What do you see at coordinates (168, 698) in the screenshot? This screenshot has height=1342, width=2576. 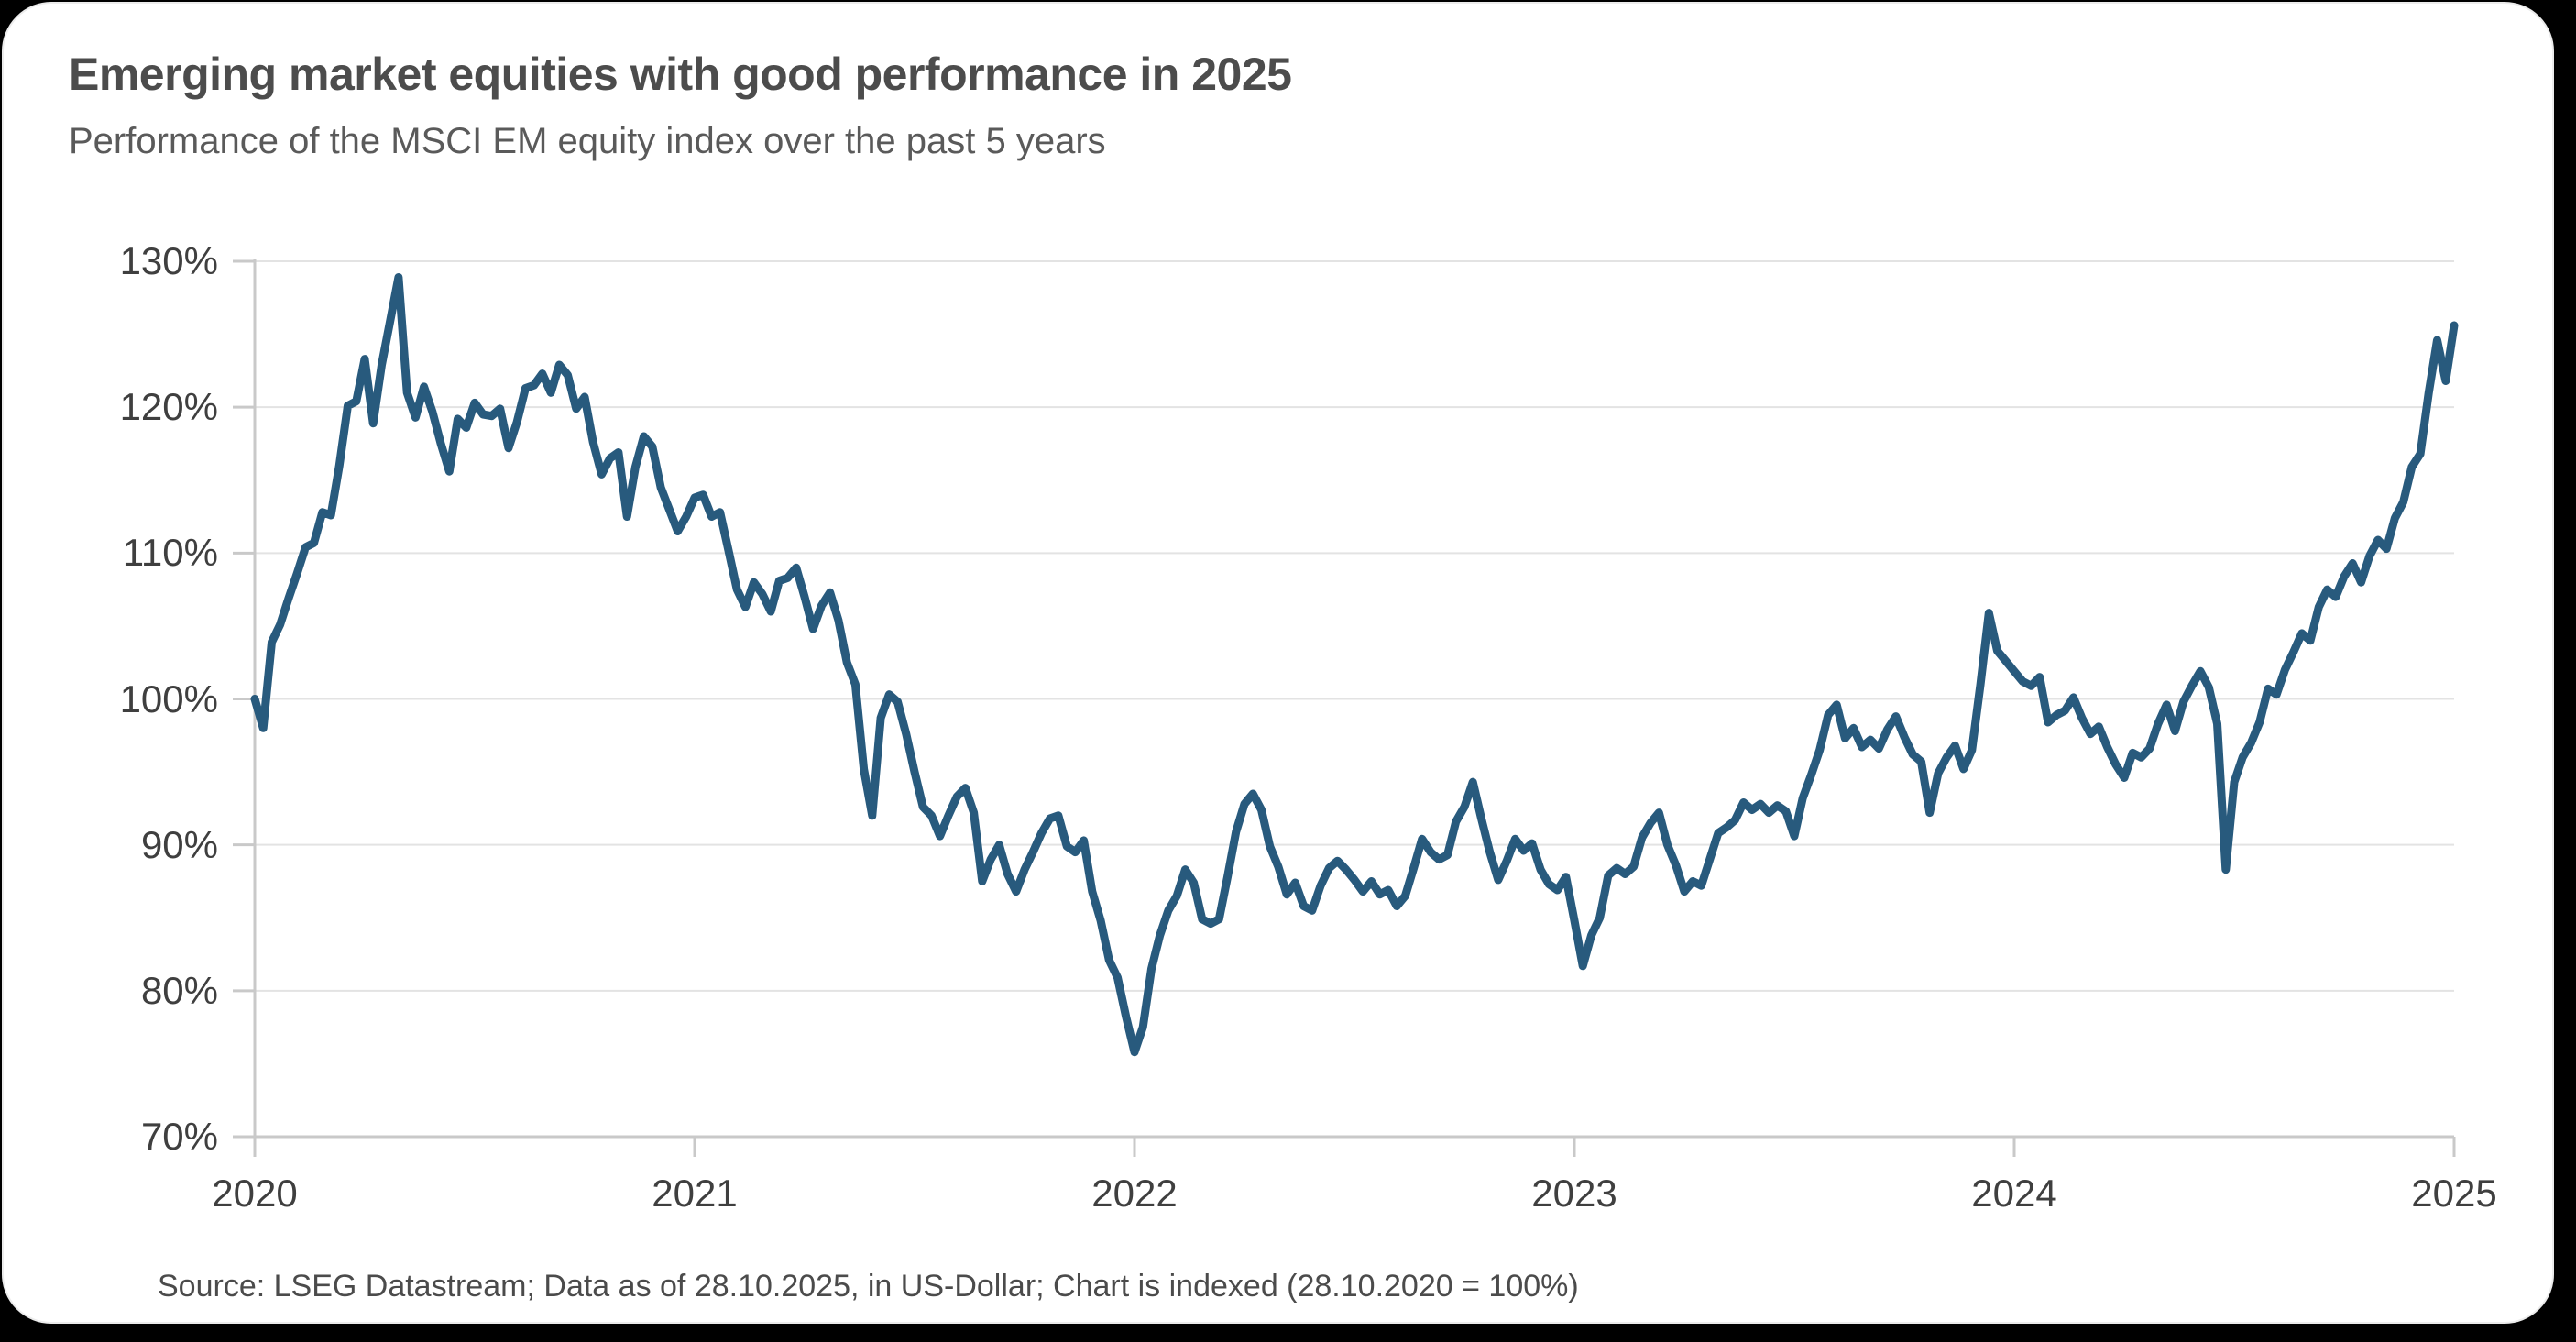 I see `y-axis-label-100pct: 100%` at bounding box center [168, 698].